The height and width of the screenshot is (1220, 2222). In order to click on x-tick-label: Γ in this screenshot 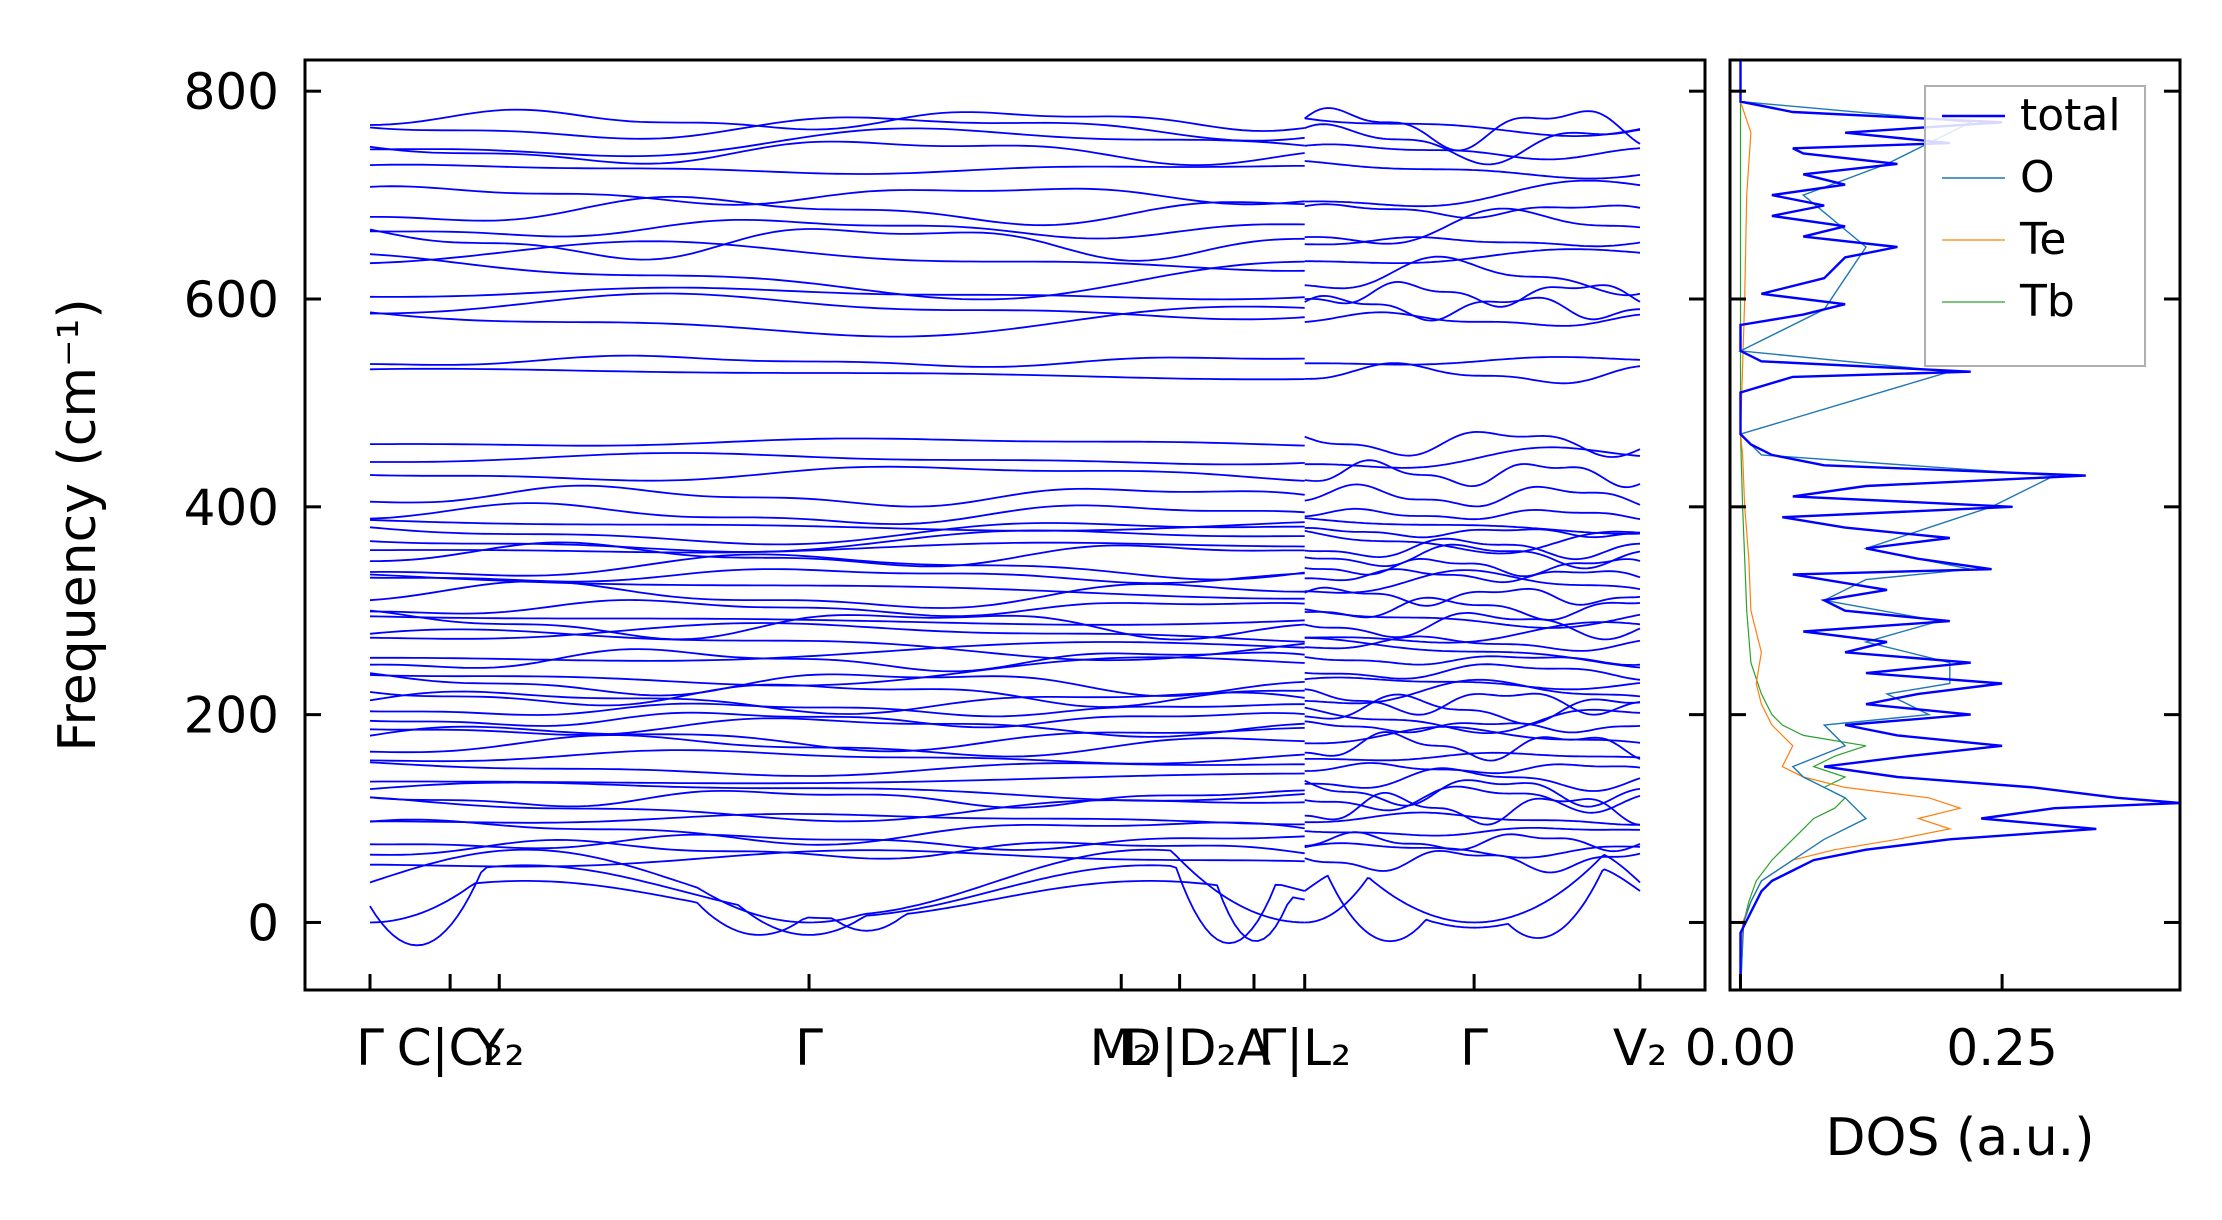, I will do `click(1474, 1048)`.